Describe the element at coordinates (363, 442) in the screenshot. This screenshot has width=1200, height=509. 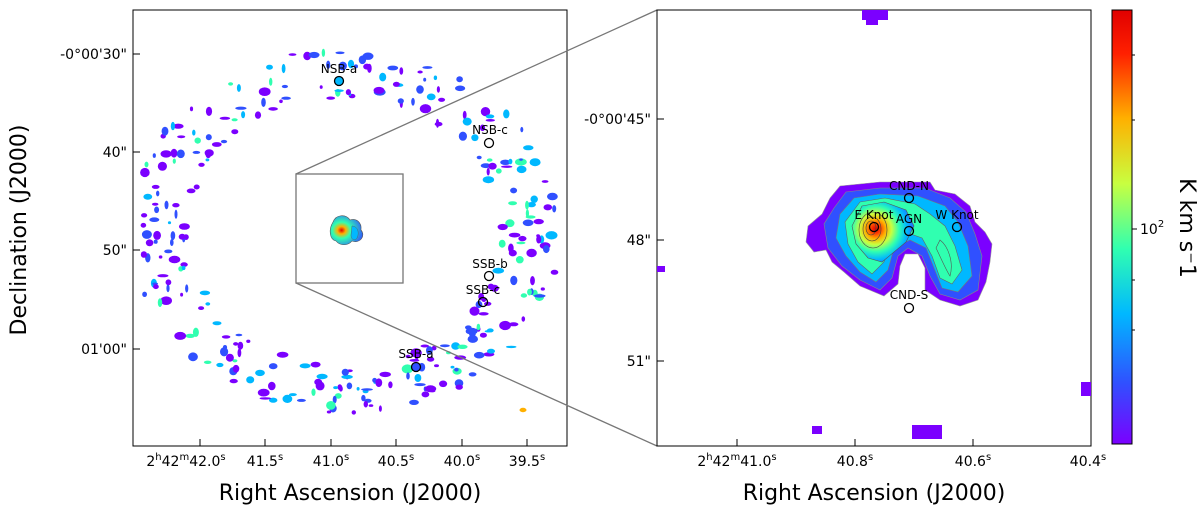
I see `left-x-axis` at that location.